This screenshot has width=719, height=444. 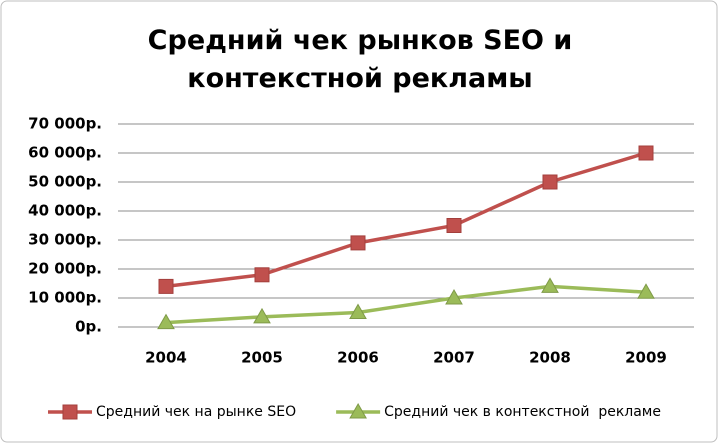 I want to click on y-tick-label: 50 000р., so click(x=65, y=182).